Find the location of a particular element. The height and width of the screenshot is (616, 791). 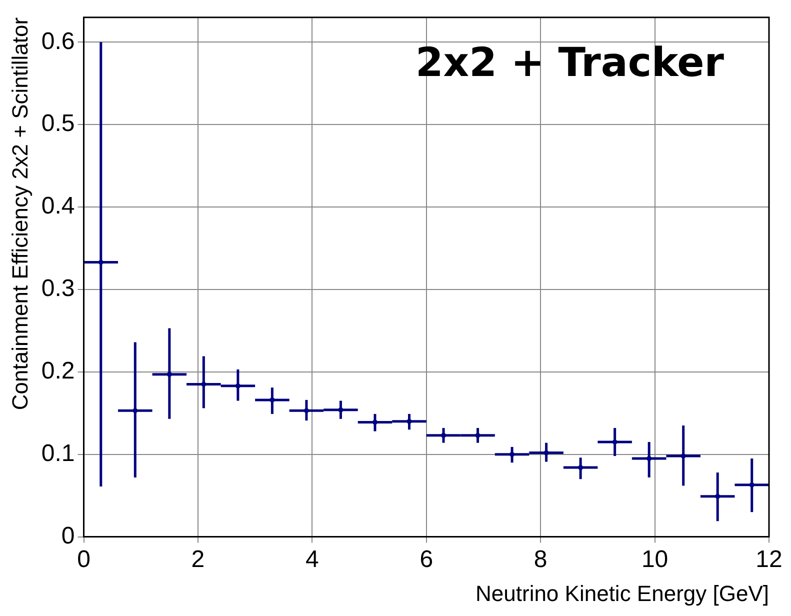

x-tick-label: 10 is located at coordinates (654, 559).